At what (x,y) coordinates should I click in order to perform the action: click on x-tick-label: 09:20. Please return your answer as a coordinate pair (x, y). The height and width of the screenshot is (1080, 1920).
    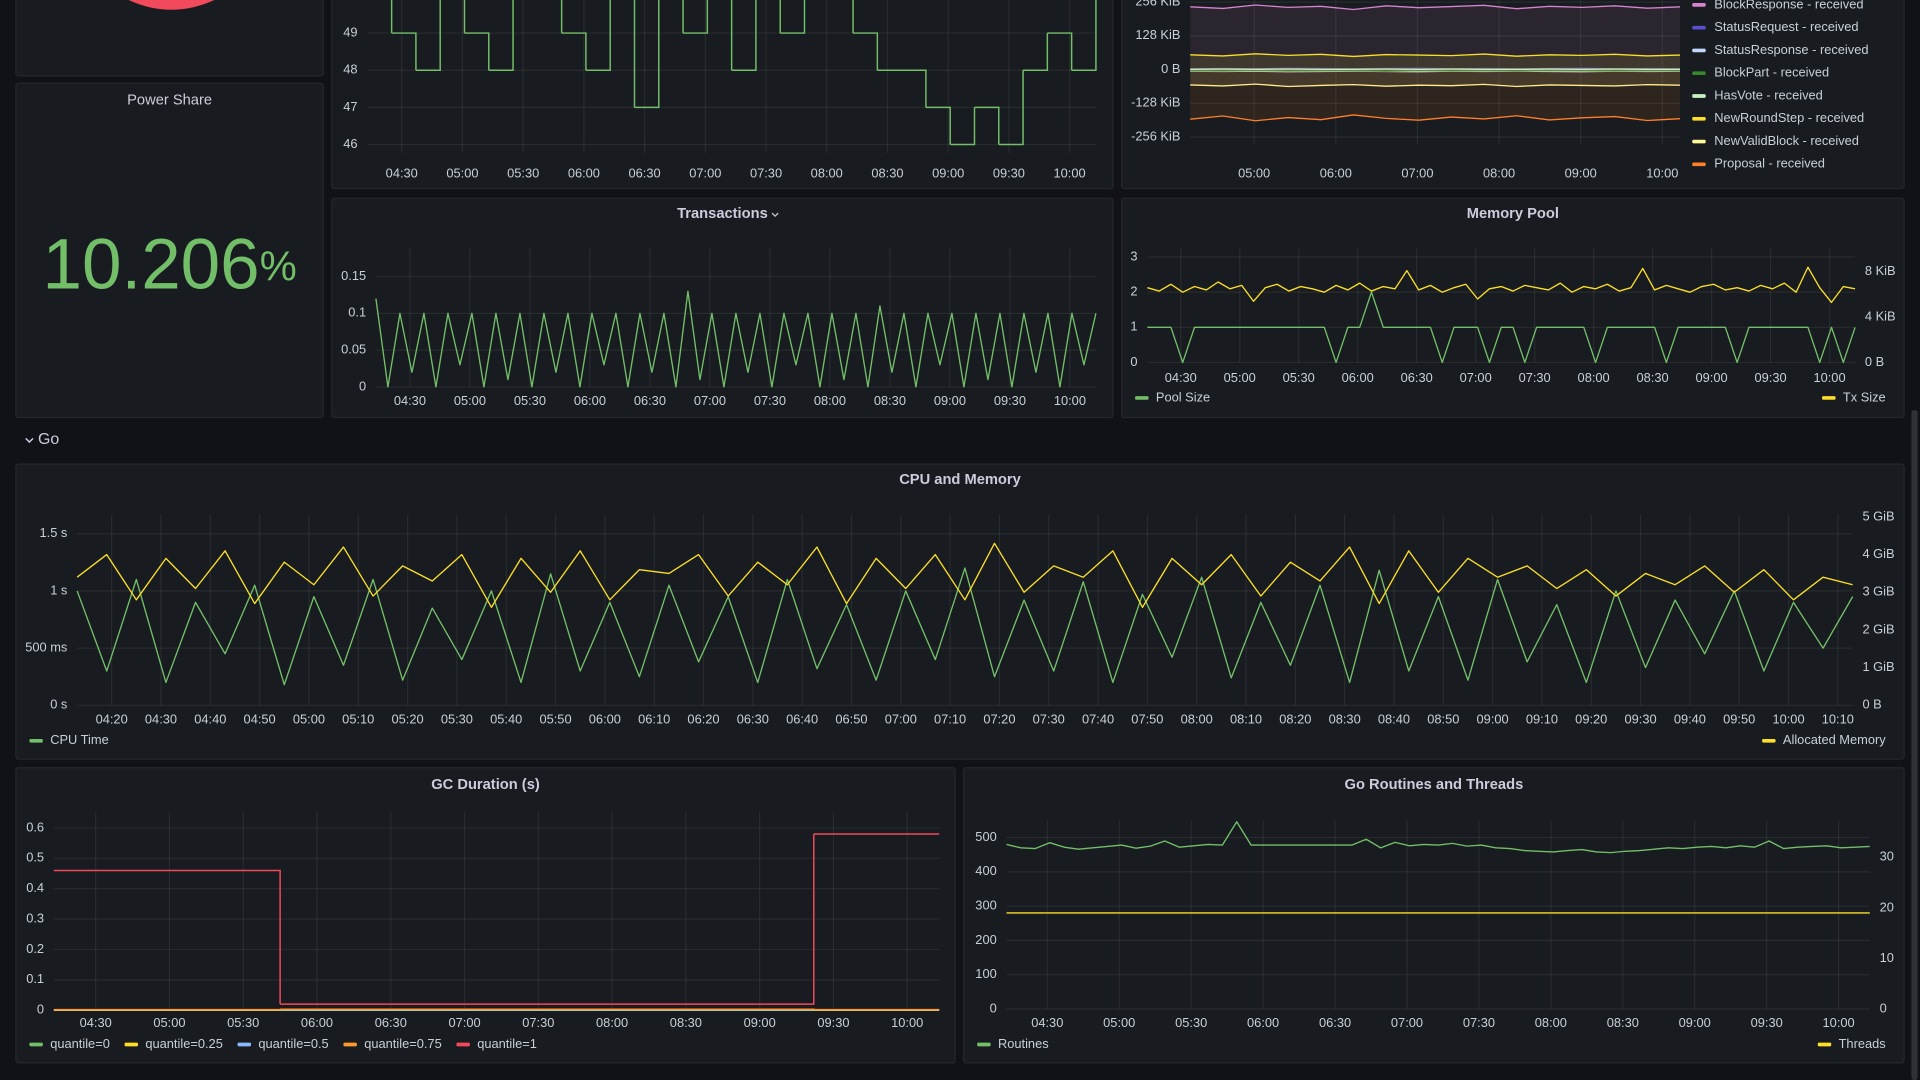
    Looking at the image, I should click on (1591, 718).